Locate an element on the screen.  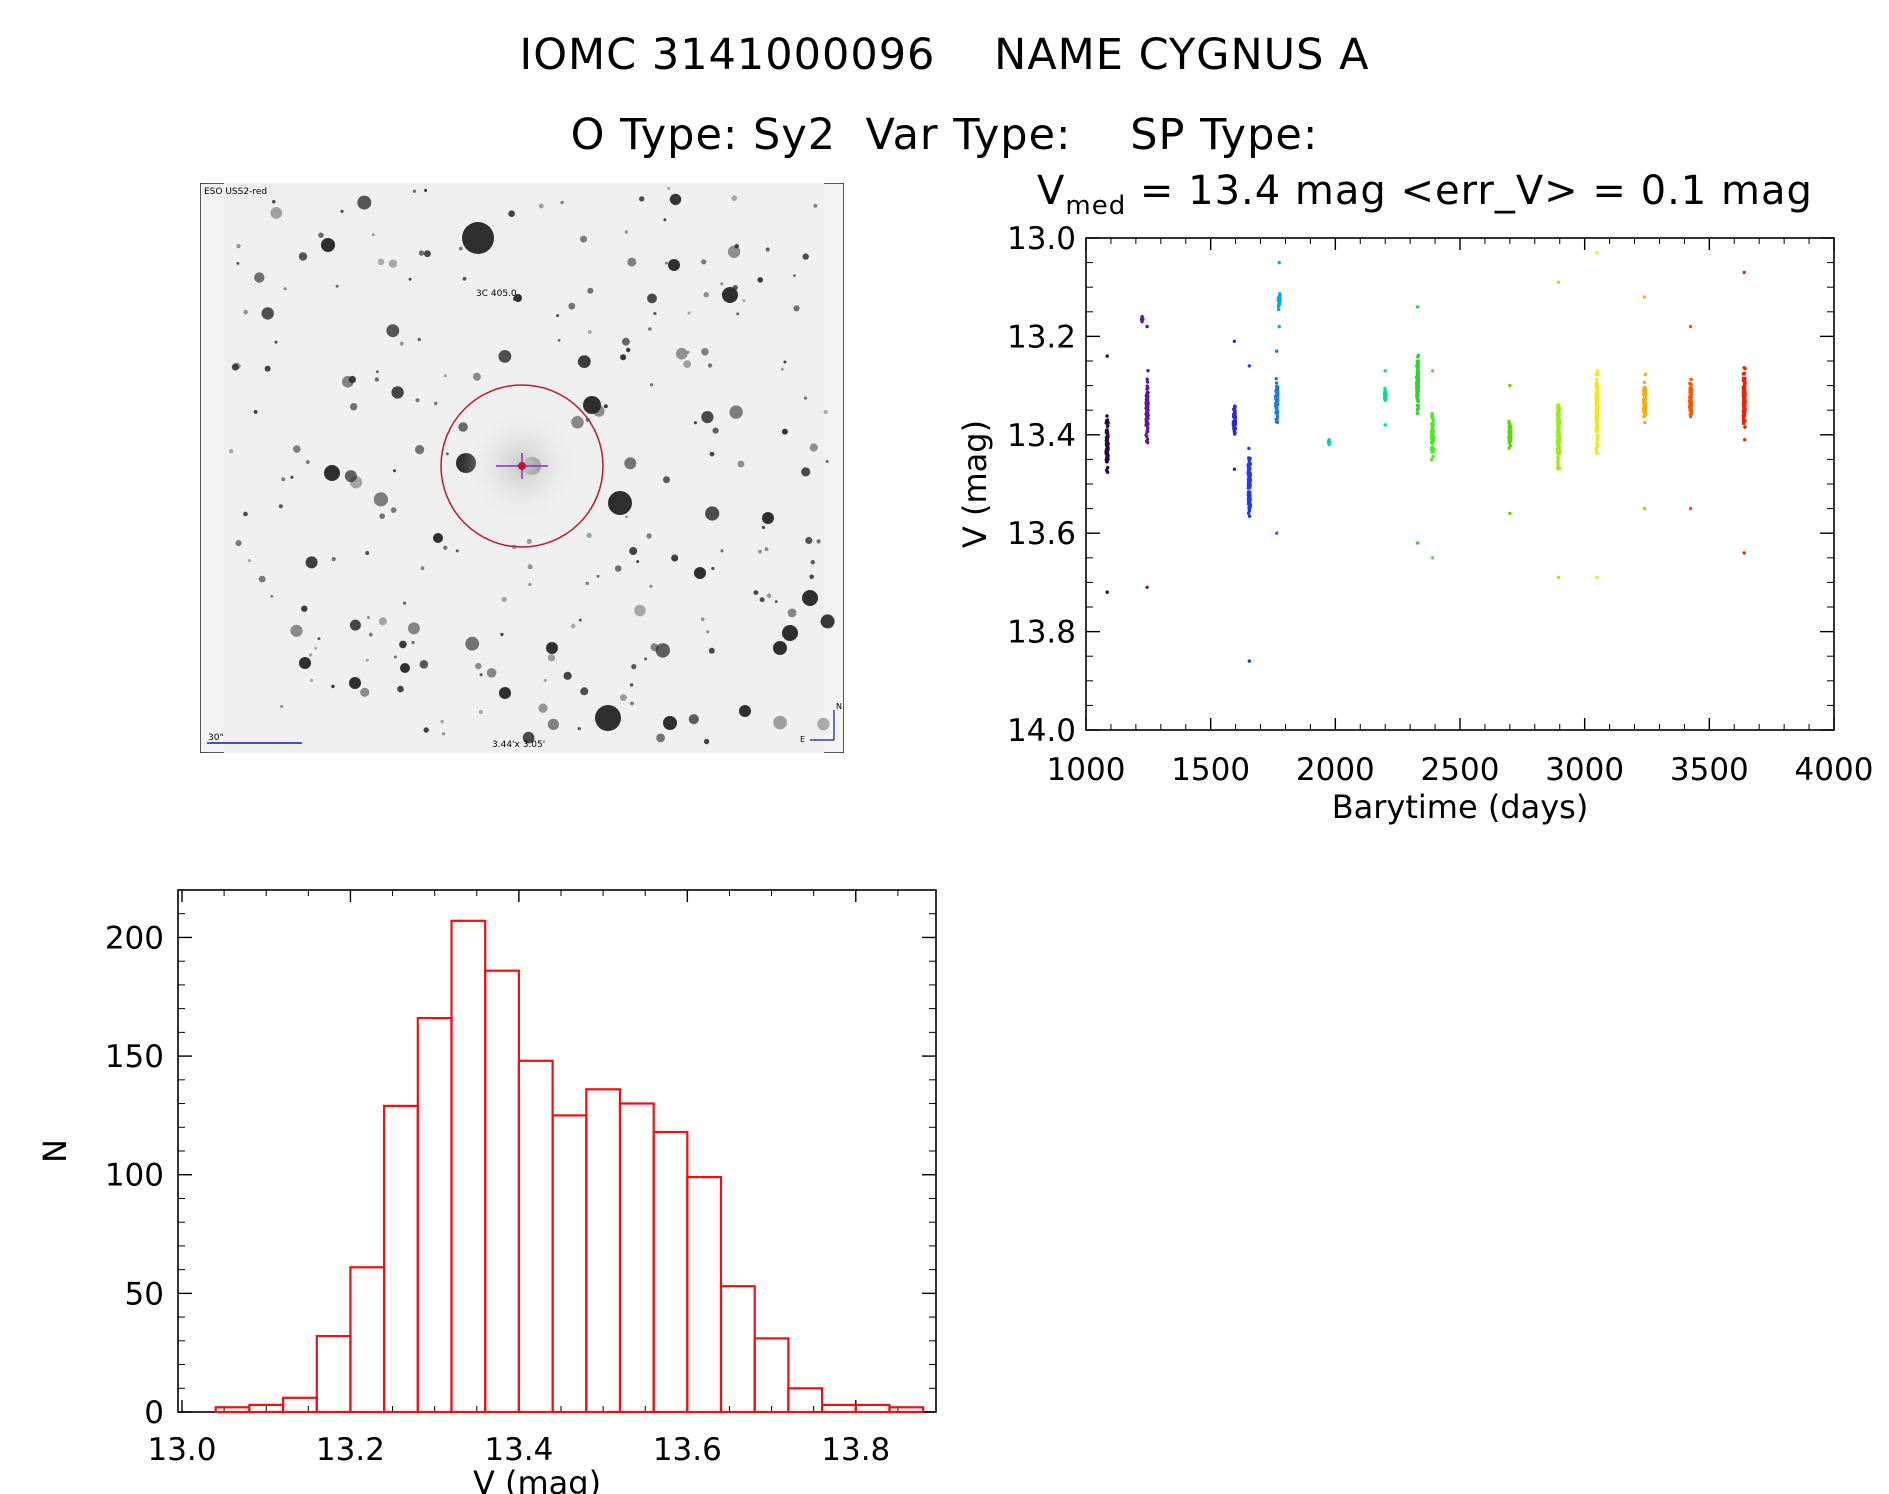
y-tick-label: 13.4 is located at coordinates (1041, 436).